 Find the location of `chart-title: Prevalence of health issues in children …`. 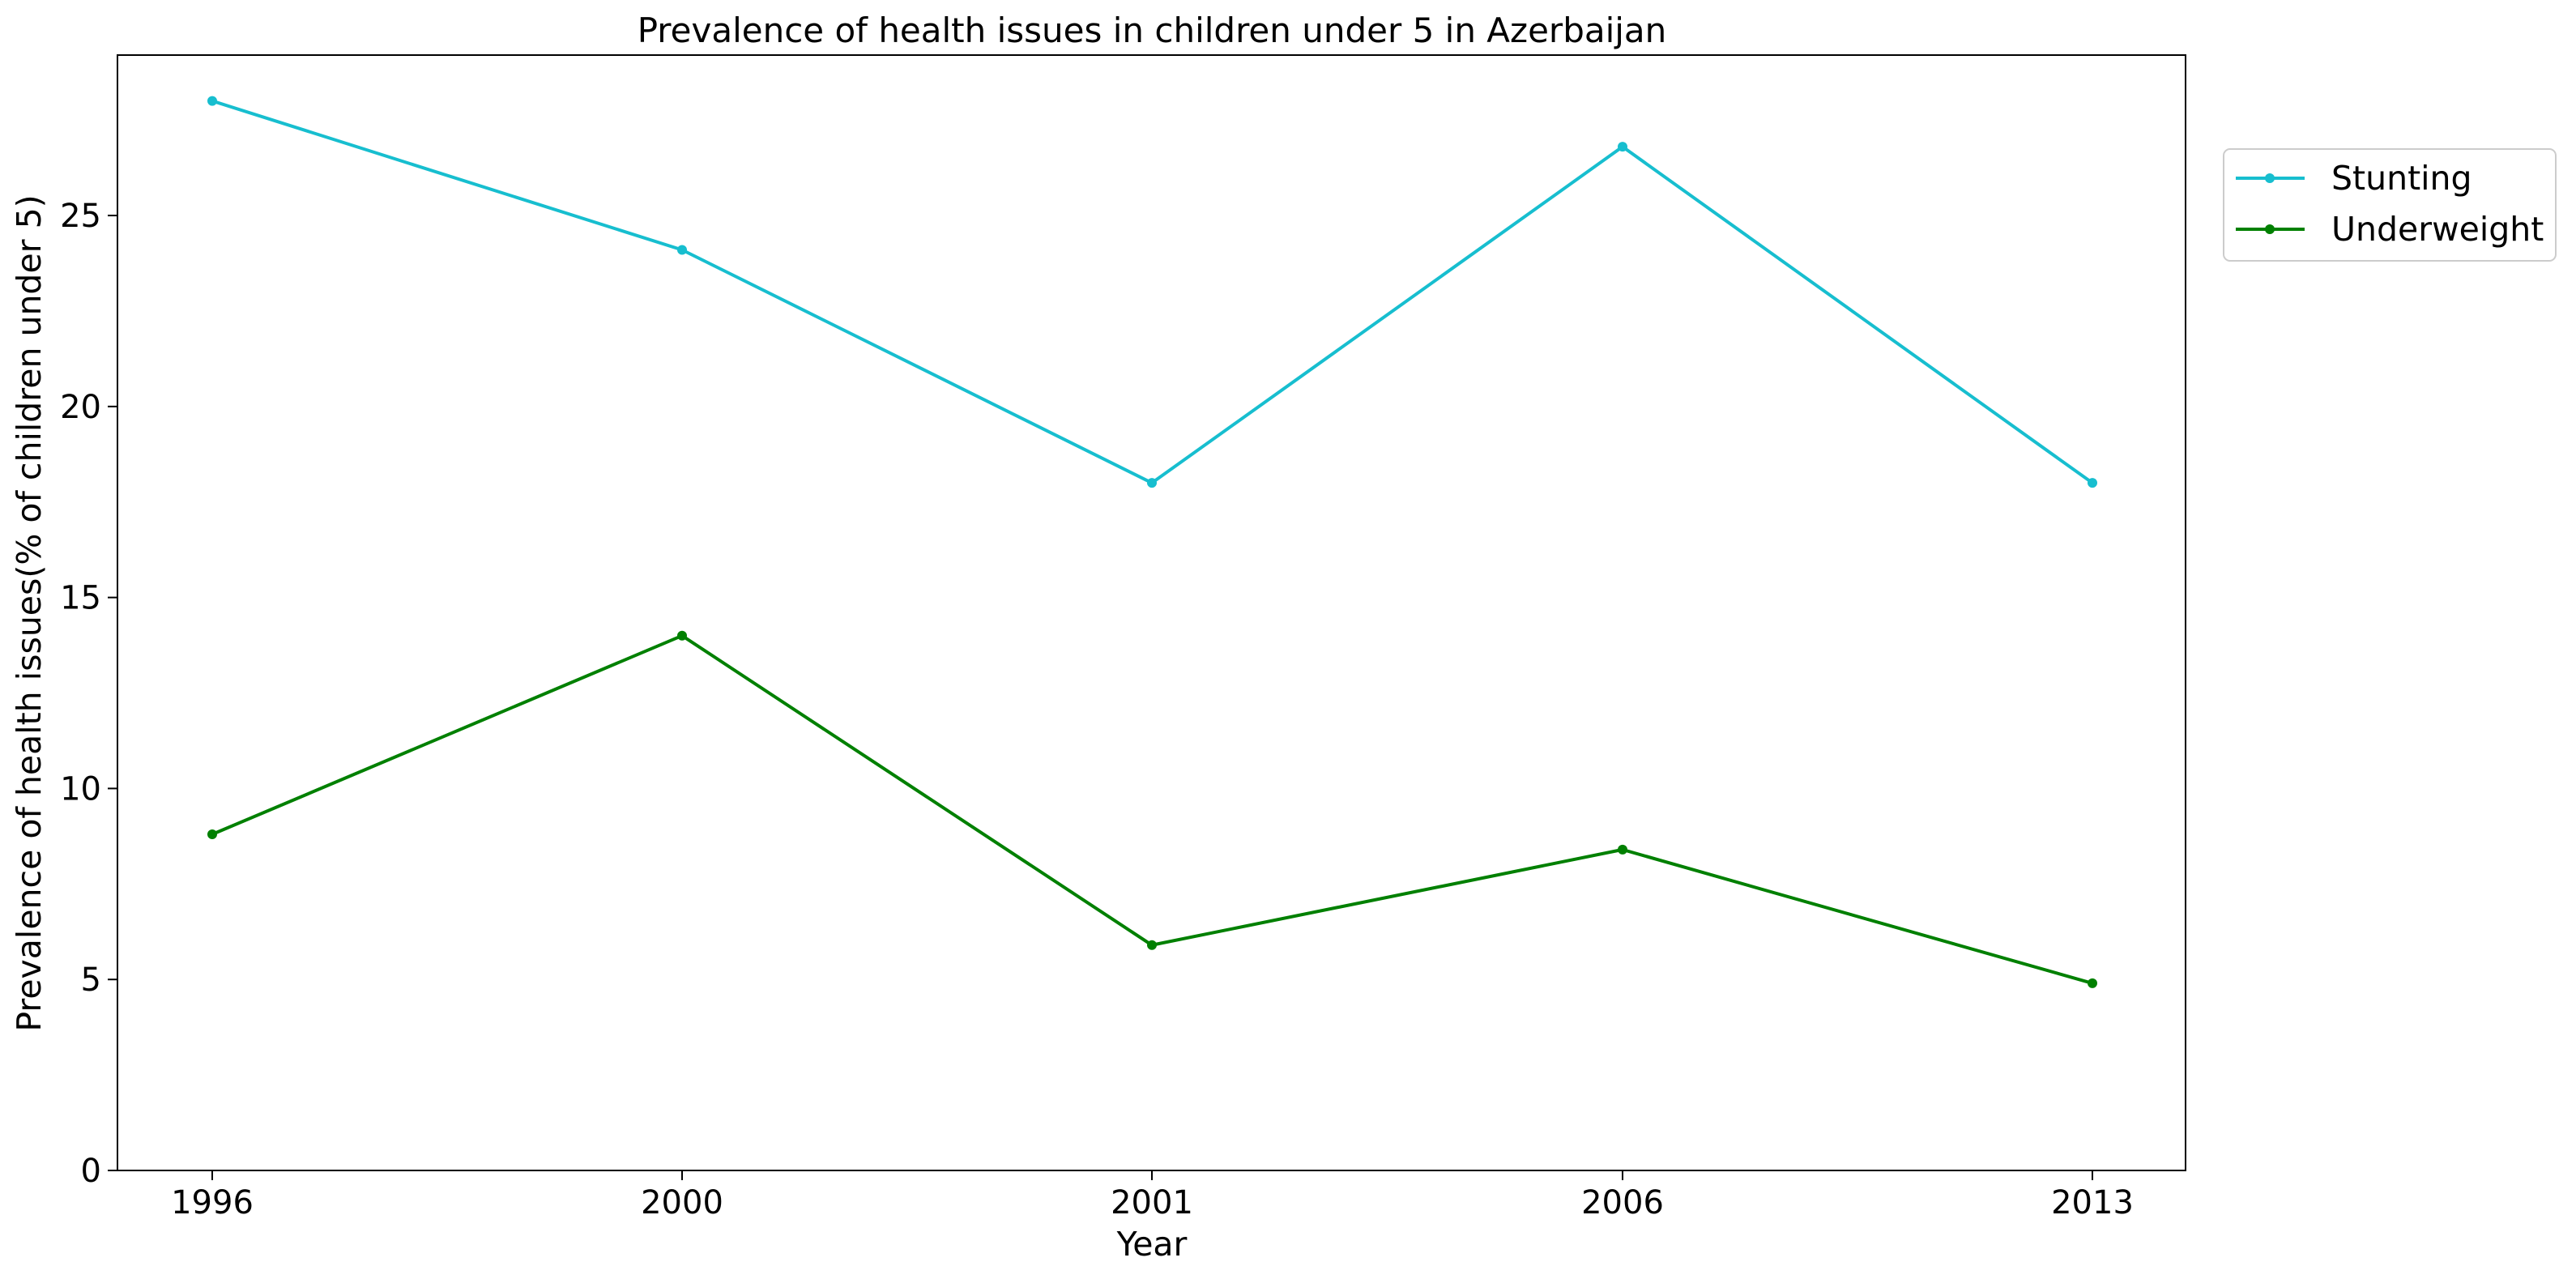

chart-title: Prevalence of health issues in children … is located at coordinates (1152, 30).